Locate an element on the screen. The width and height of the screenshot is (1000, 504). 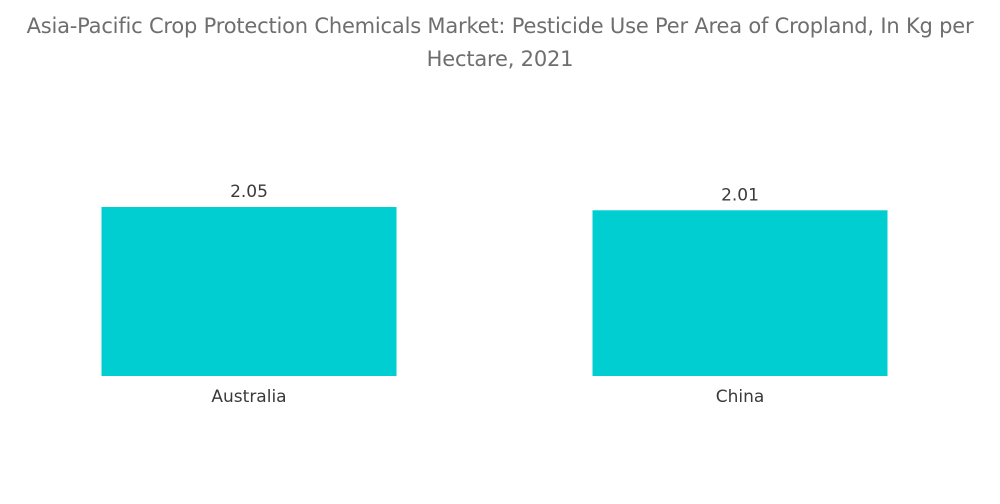
data-label-australia: 2.05 is located at coordinates (249, 192).